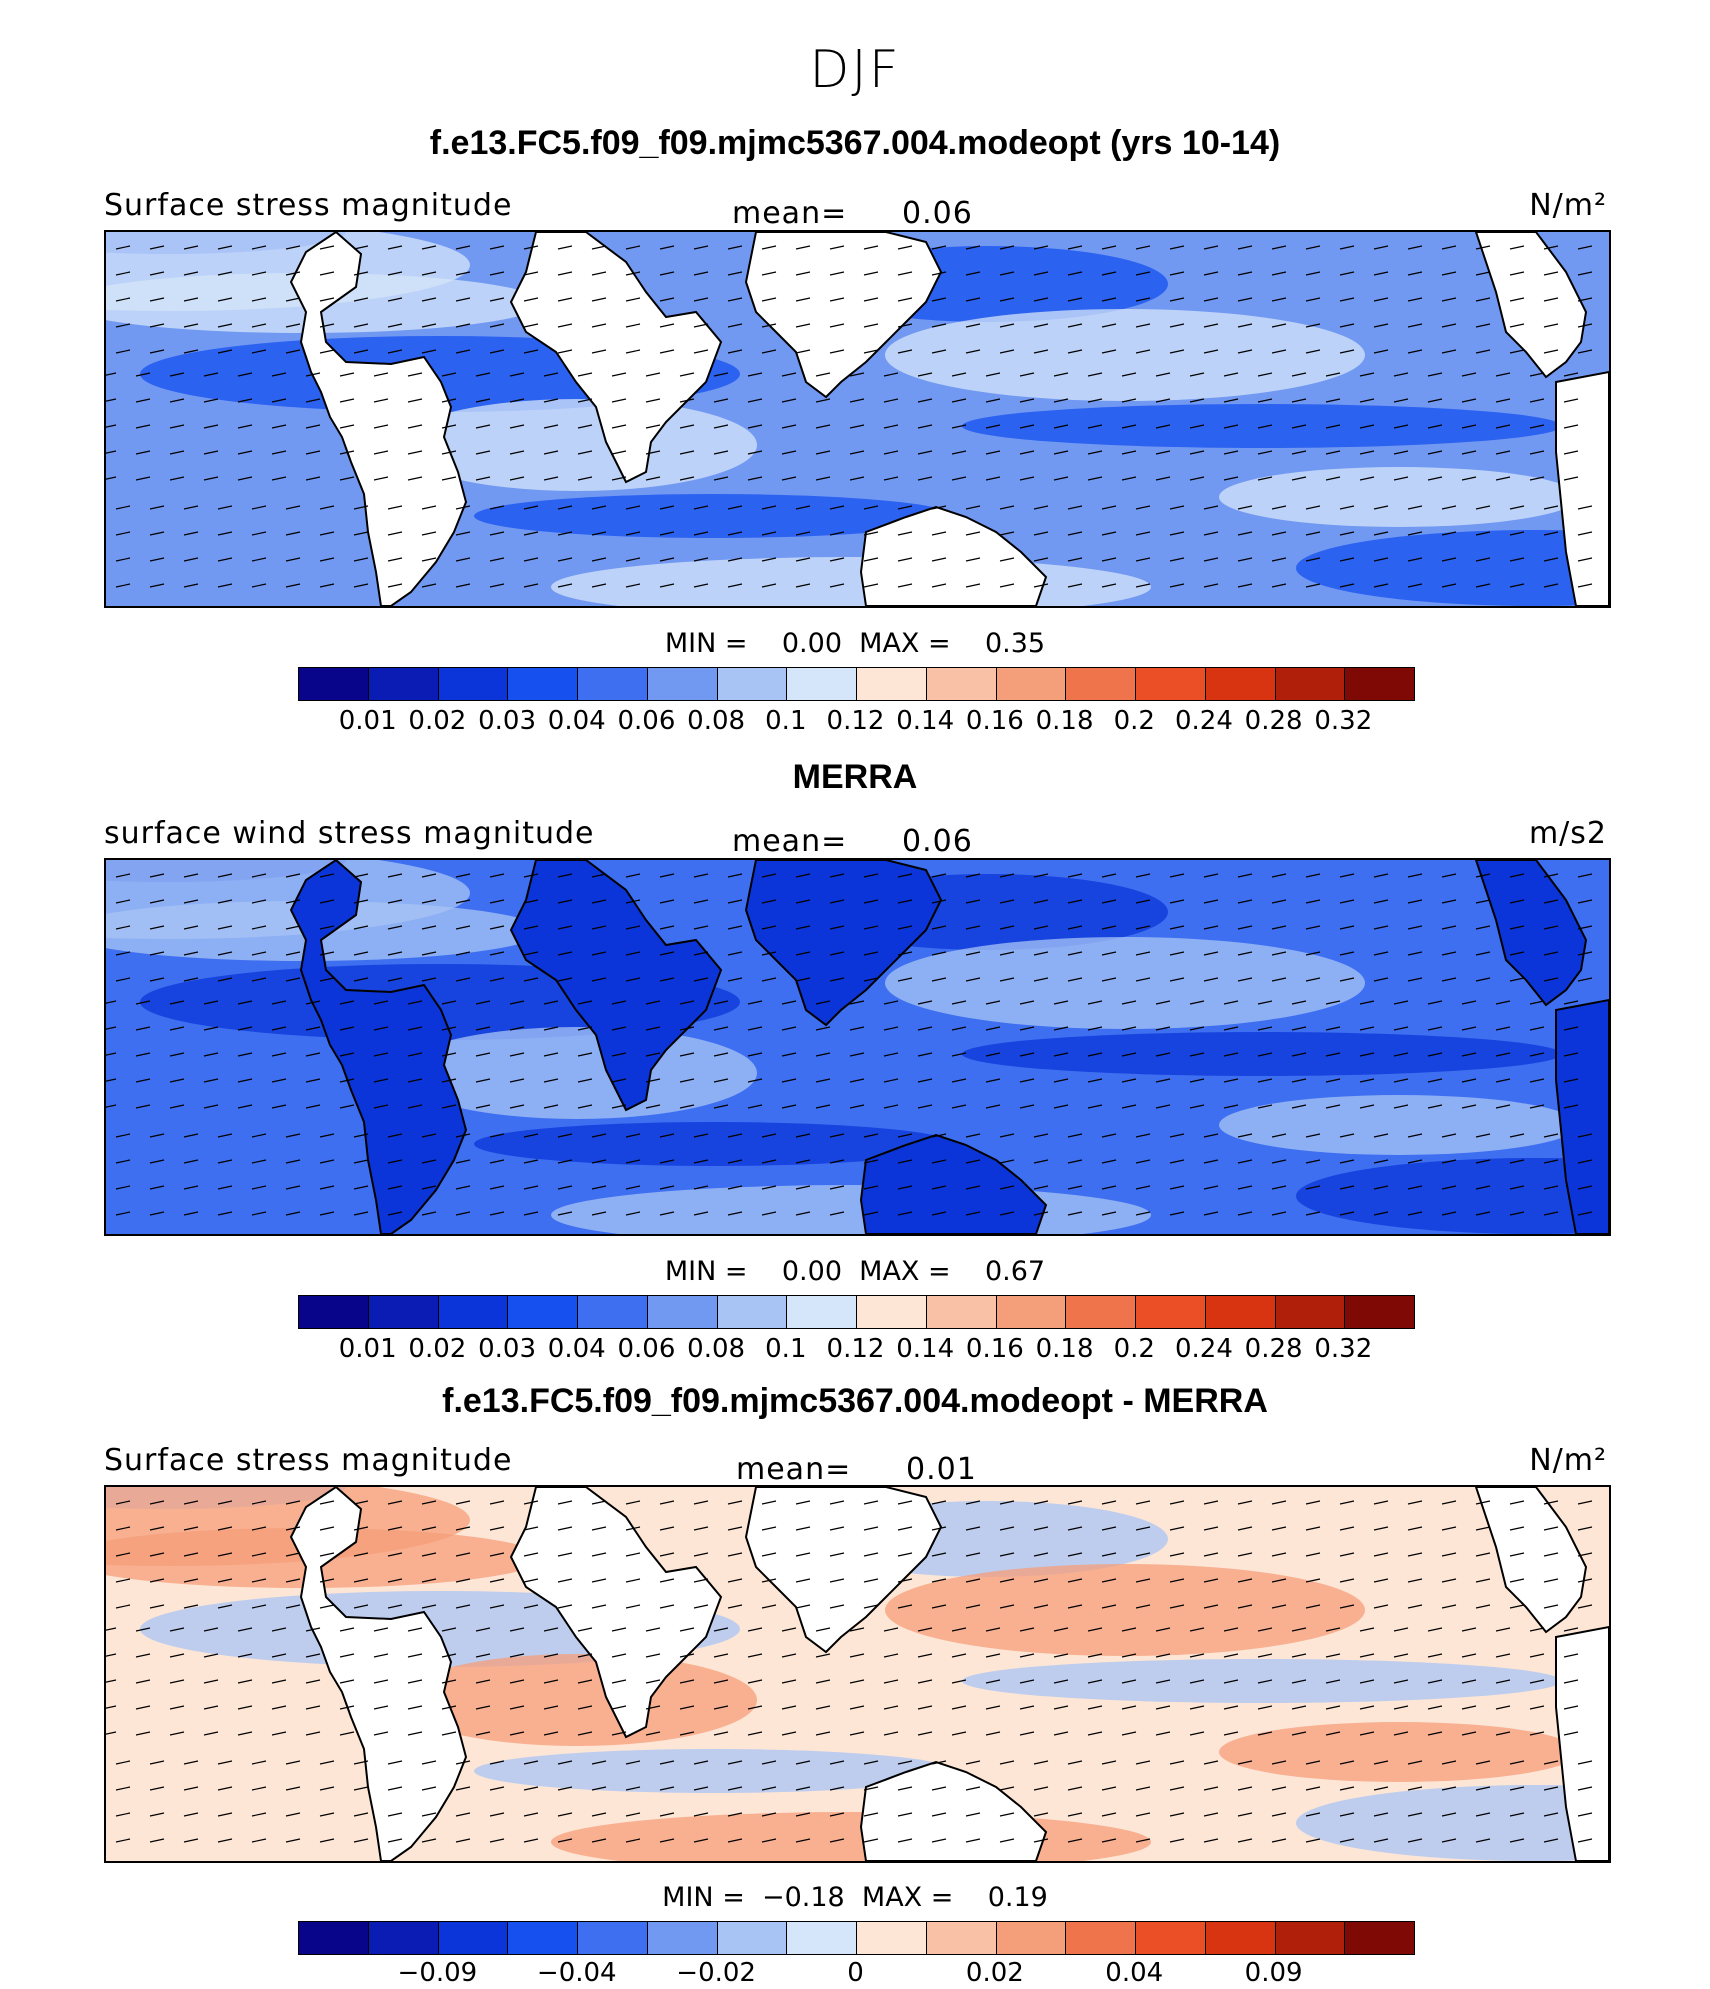 This screenshot has width=1710, height=1989. Describe the element at coordinates (308, 205) in the screenshot. I see `panel-1-variable-label: Surface stress magnitude` at that location.